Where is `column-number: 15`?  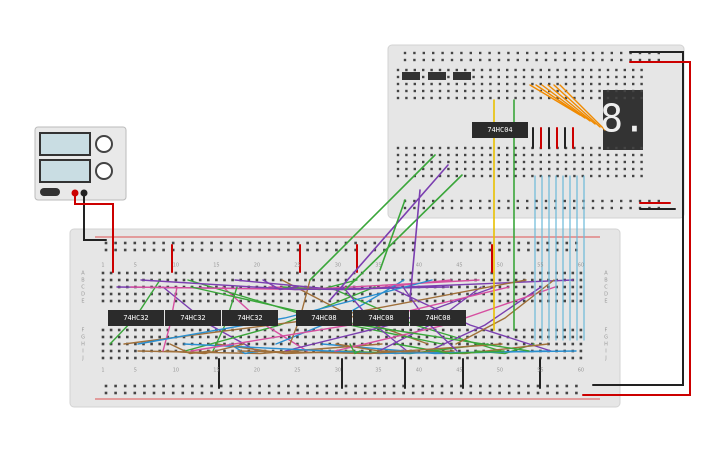 column-number: 15 is located at coordinates (216, 266).